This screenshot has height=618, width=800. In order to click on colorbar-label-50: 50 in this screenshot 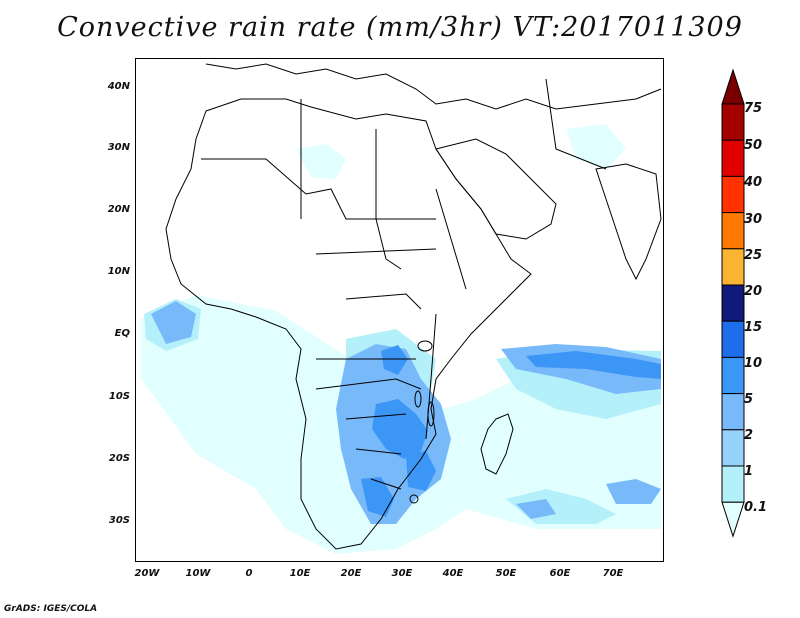, I will do `click(753, 145)`.